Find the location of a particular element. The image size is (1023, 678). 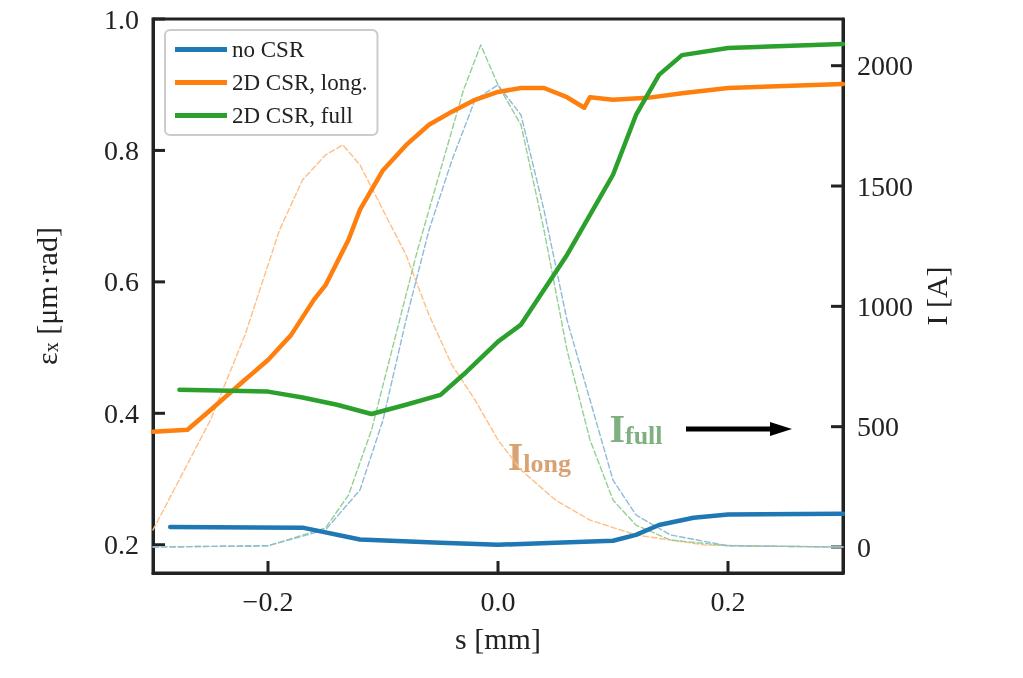

annotation: Ifull is located at coordinates (636, 429).